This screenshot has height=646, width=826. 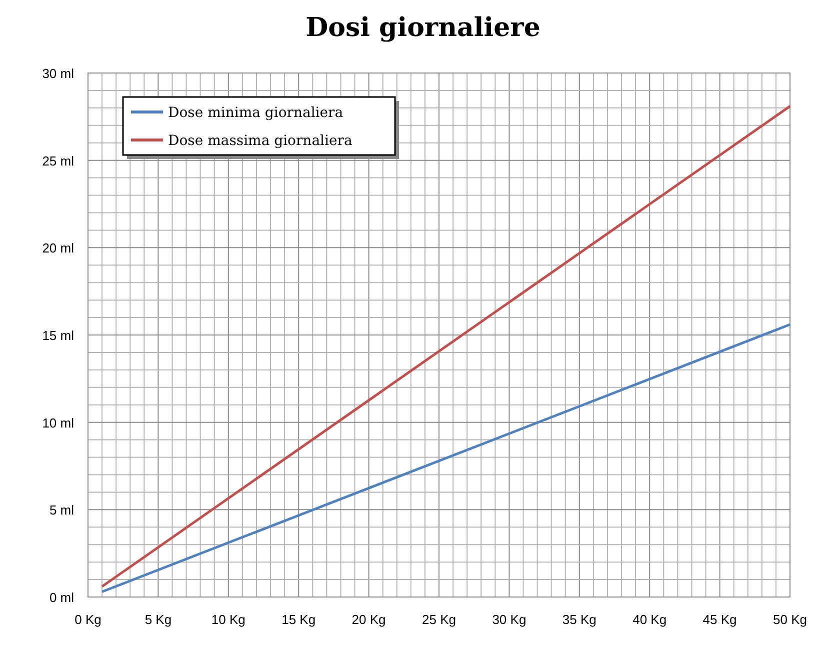 What do you see at coordinates (61, 597) in the screenshot?
I see `y-tick-label: 0 ml` at bounding box center [61, 597].